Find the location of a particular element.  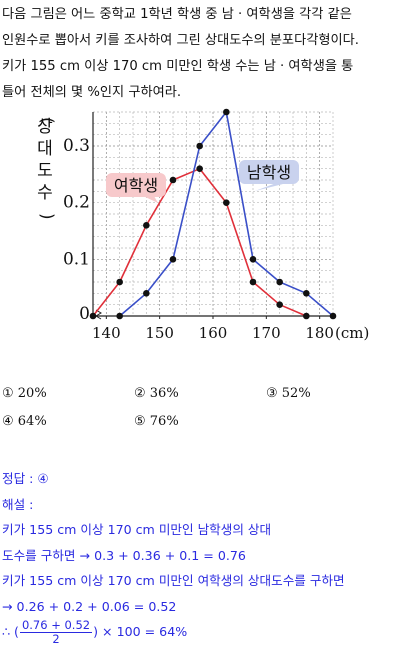

choice-5: ⑤ 76% is located at coordinates (156, 421).